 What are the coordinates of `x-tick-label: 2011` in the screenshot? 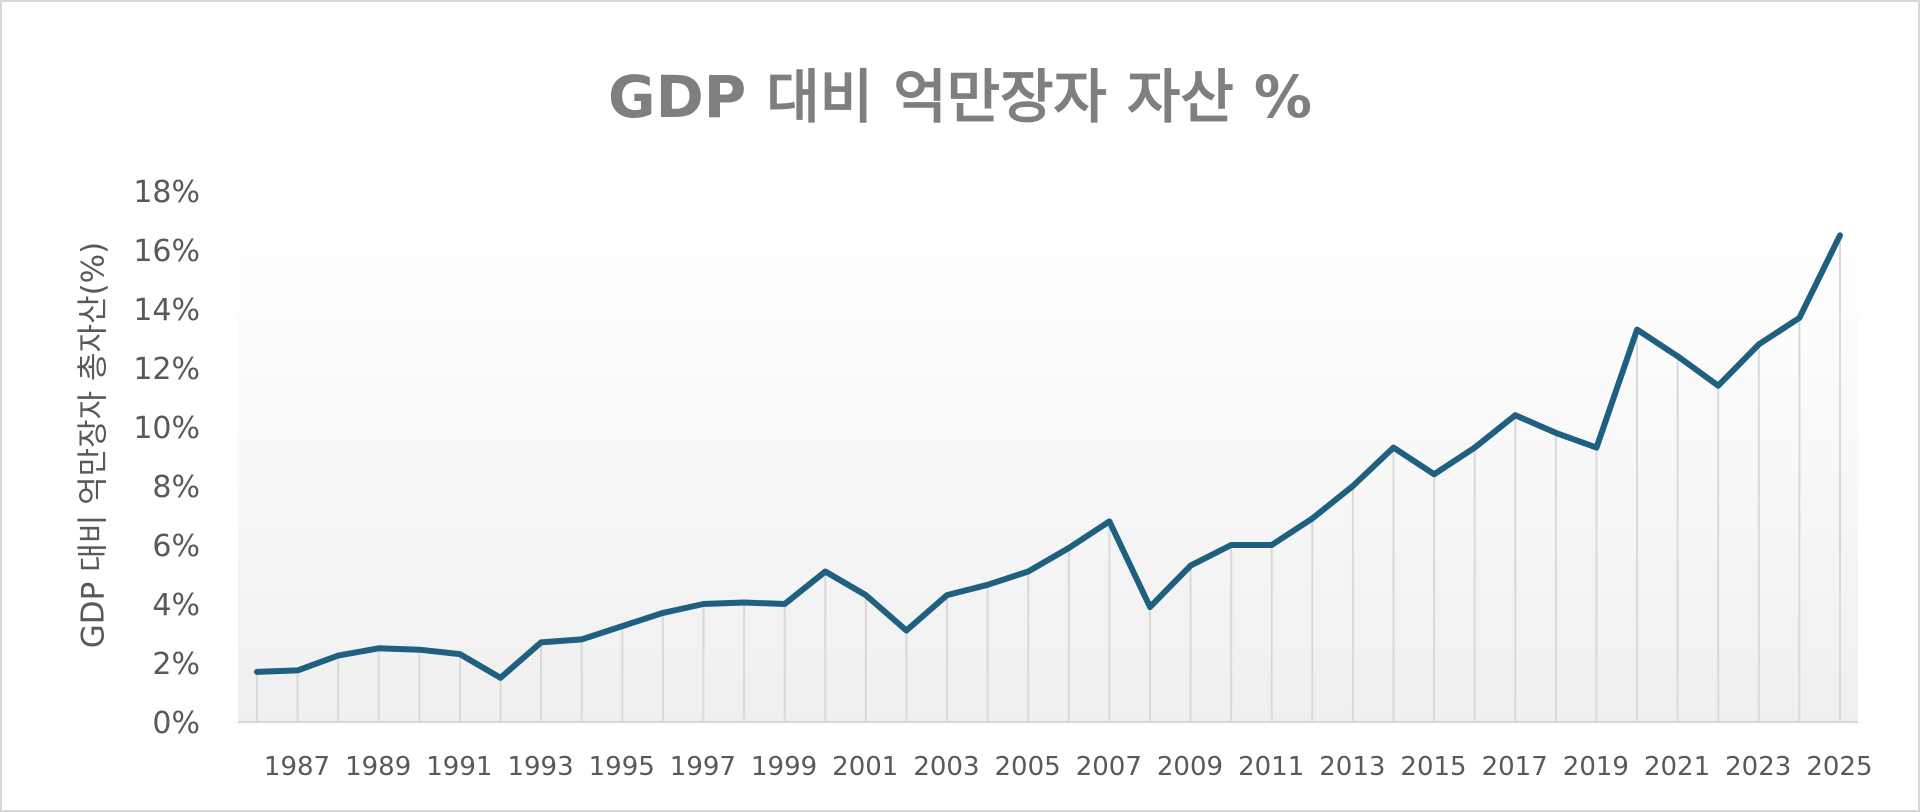 It's located at (1271, 767).